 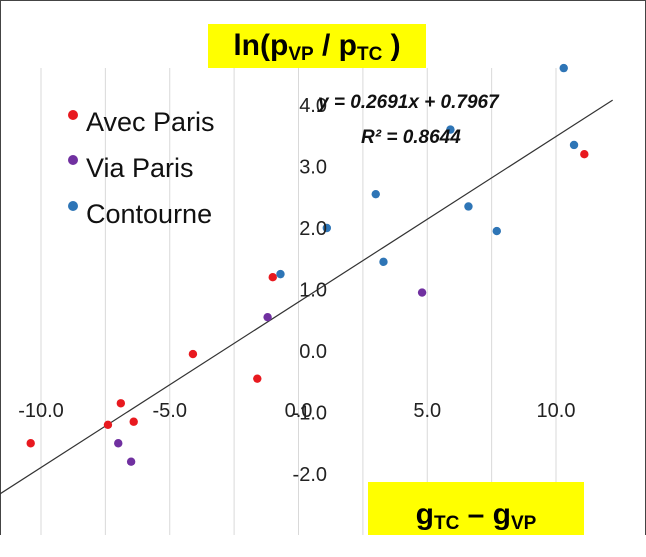 I want to click on x-tick-label: 5.0, so click(x=427, y=411).